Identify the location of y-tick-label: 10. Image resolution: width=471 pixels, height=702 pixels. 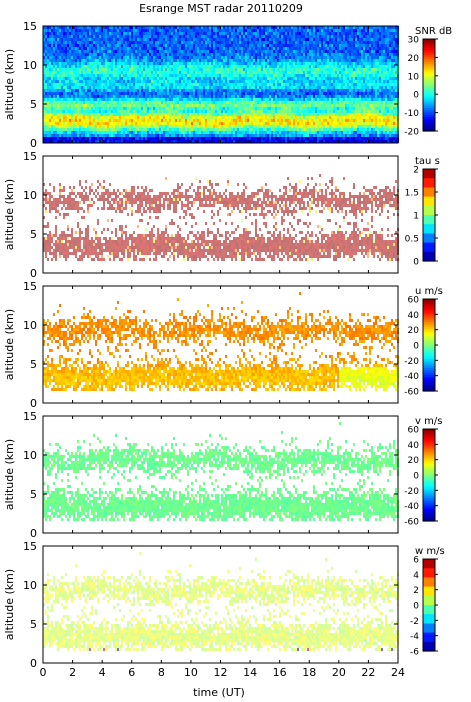
(30, 325).